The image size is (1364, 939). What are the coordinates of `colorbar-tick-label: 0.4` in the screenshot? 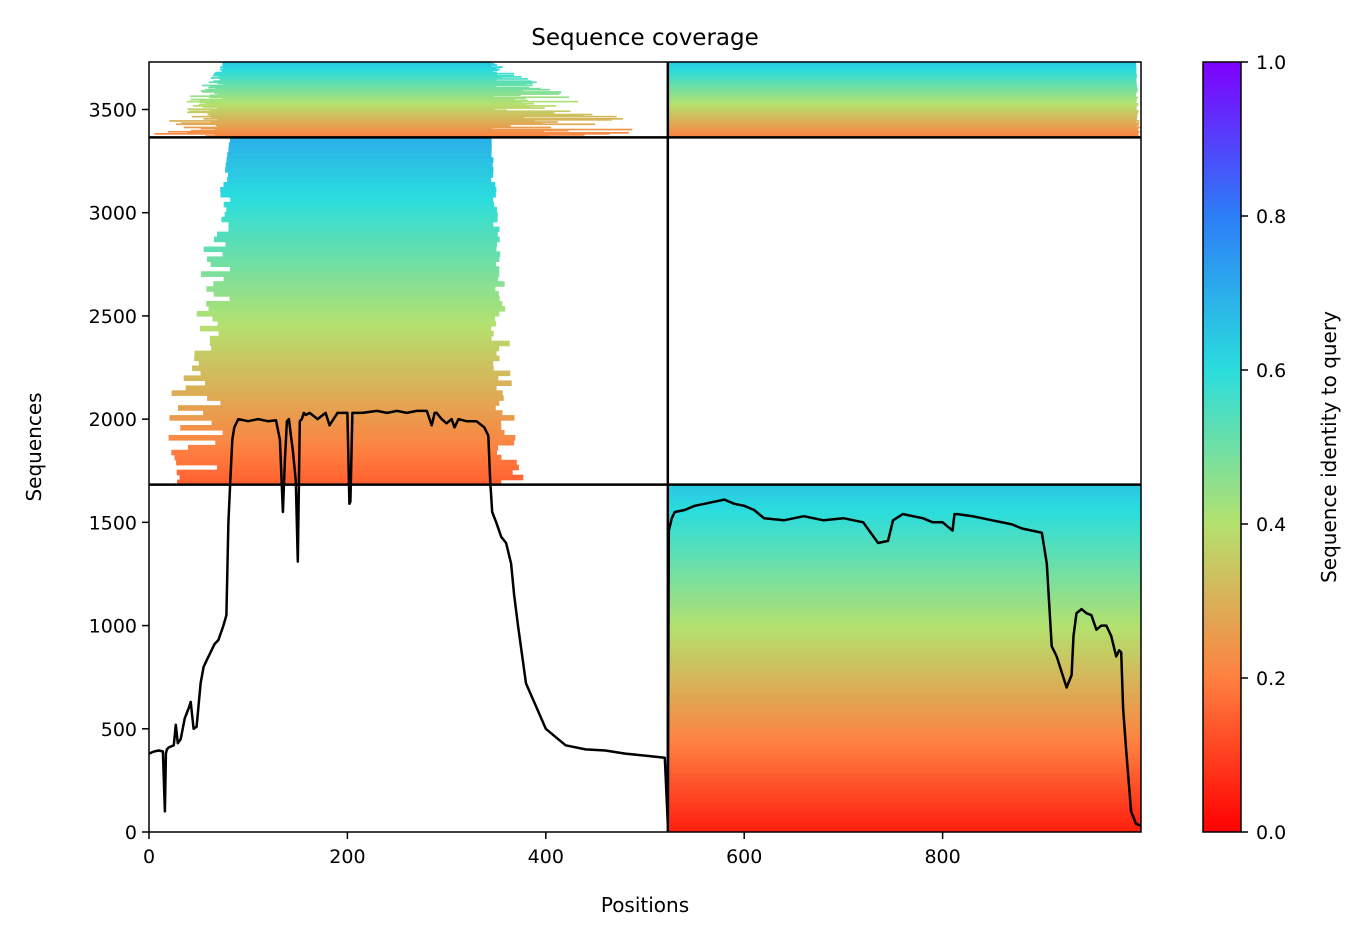 It's located at (1271, 525).